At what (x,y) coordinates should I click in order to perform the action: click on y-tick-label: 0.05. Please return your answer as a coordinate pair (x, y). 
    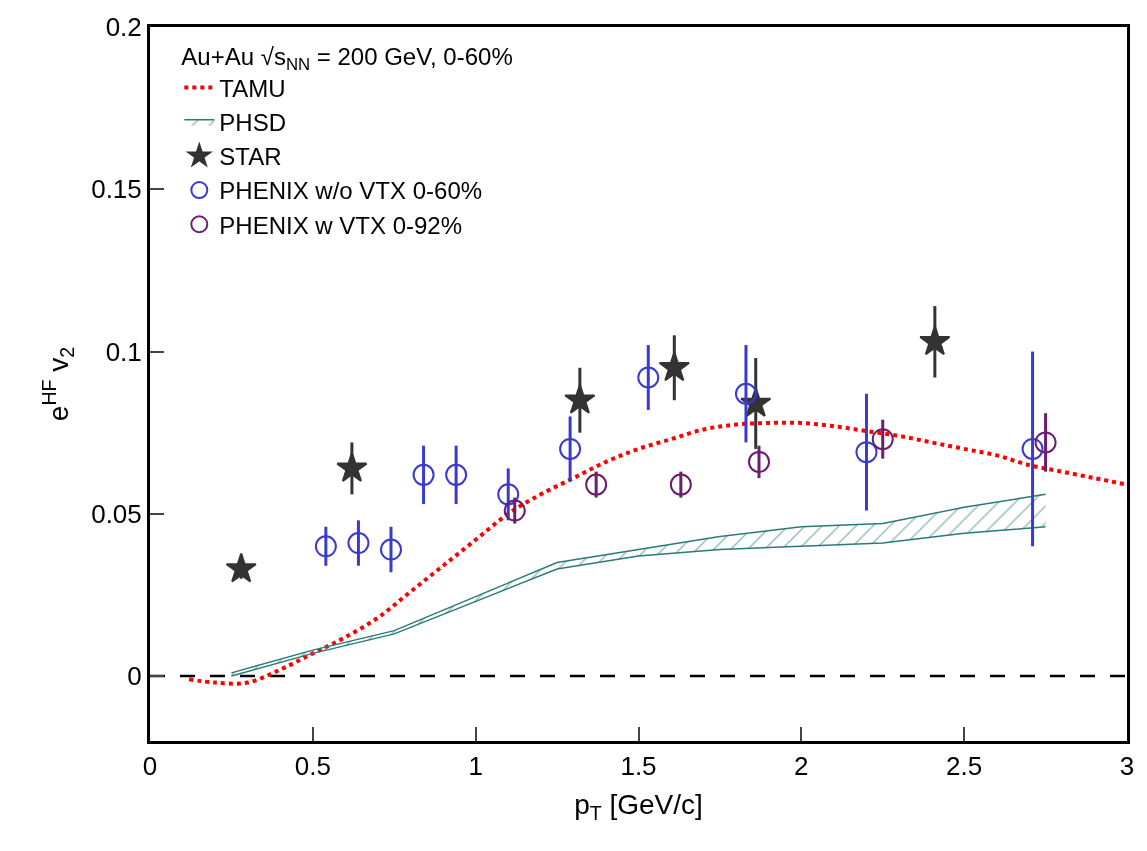
    Looking at the image, I should click on (116, 513).